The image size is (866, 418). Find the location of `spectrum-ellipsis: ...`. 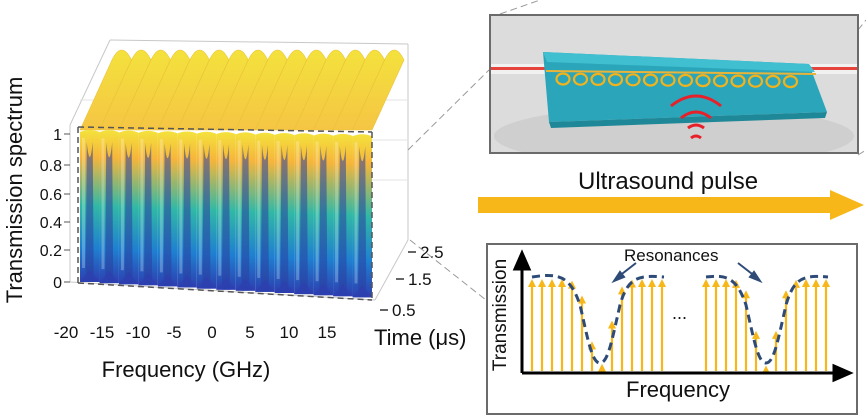

spectrum-ellipsis: ... is located at coordinates (679, 313).